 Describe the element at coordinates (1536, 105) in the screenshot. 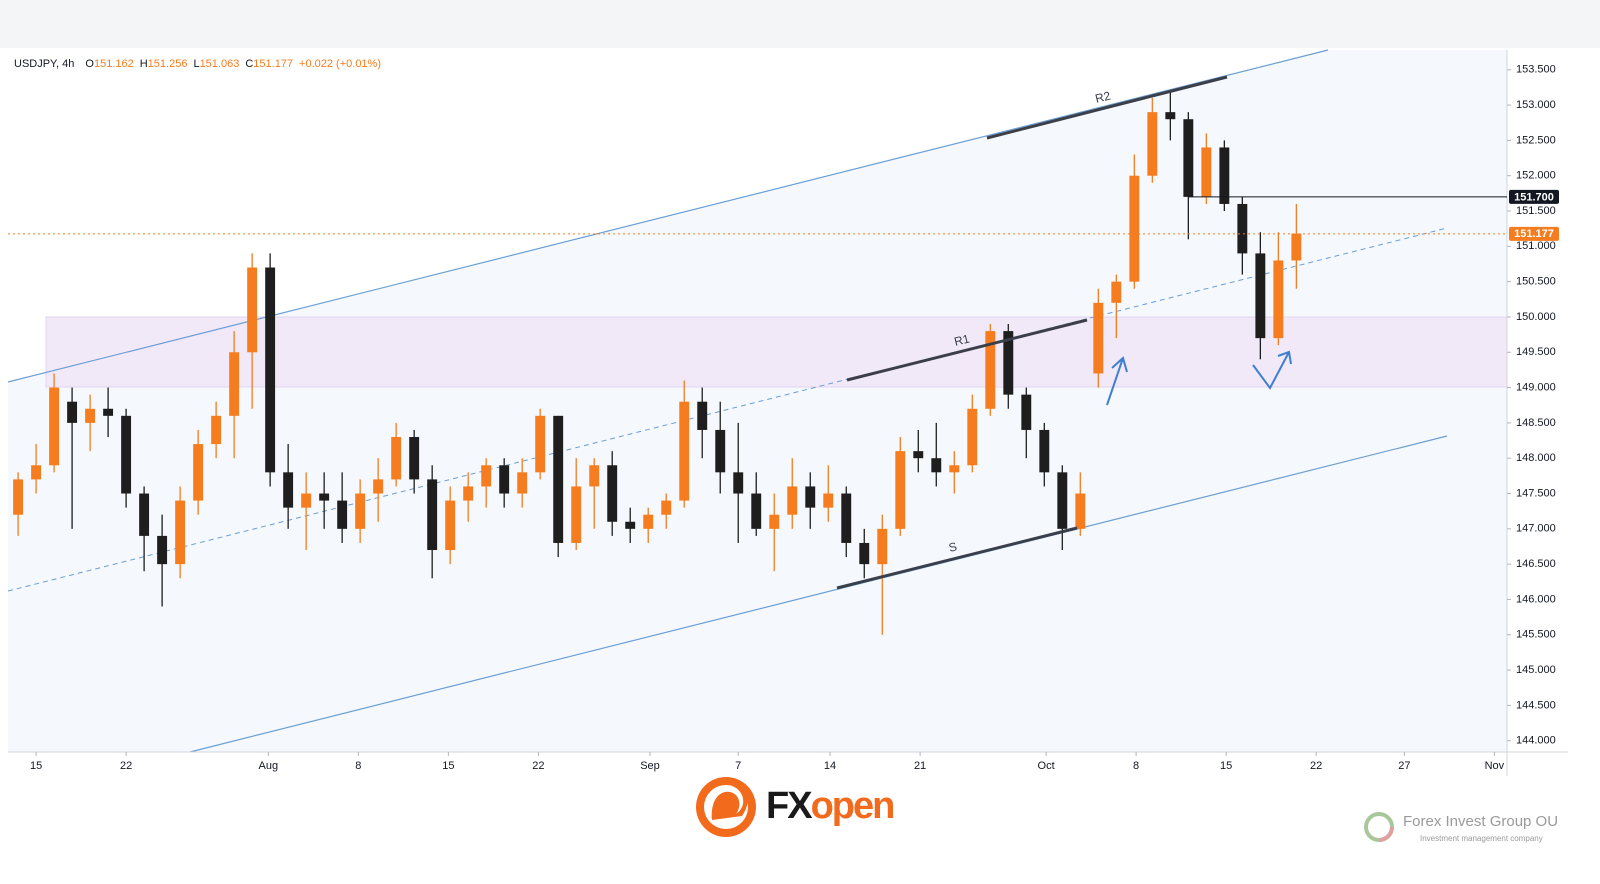

I see `y-tick-label: 153.000` at that location.